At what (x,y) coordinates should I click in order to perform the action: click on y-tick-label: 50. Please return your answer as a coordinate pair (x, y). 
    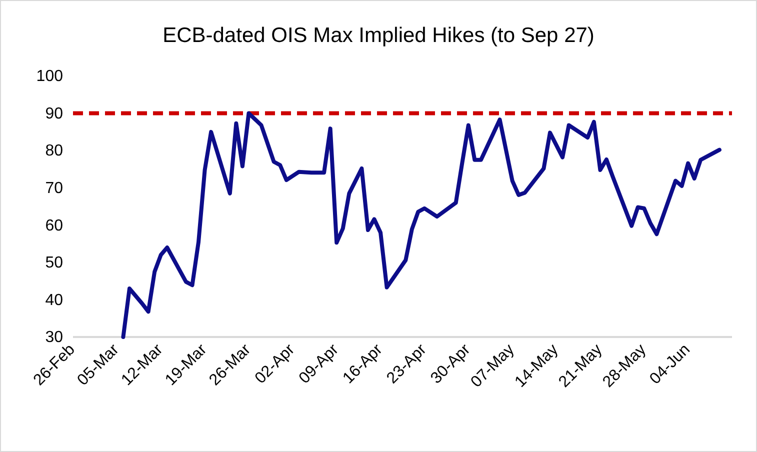
    Looking at the image, I should click on (54, 263).